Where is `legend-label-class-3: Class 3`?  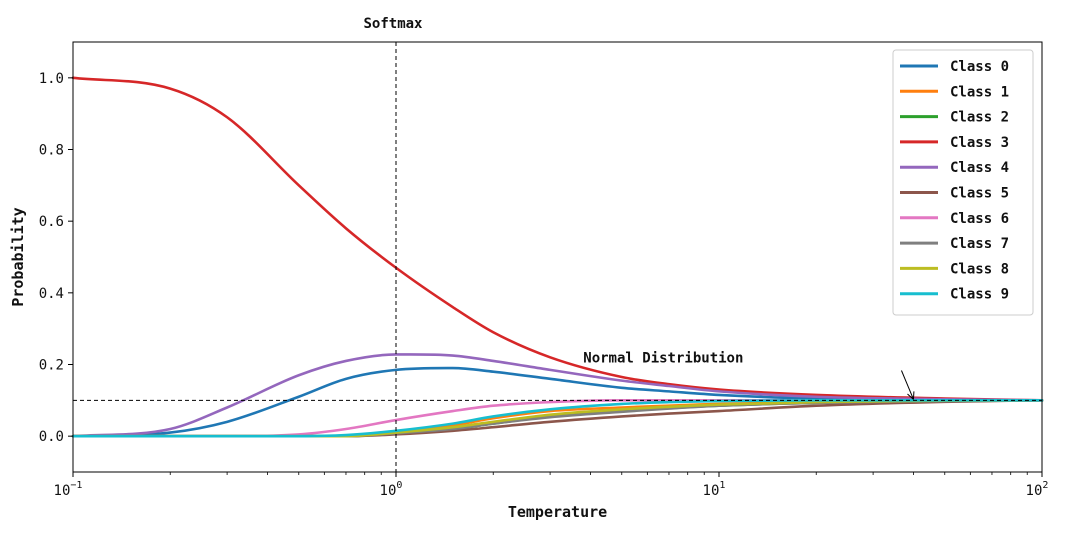
legend-label-class-3: Class 3 is located at coordinates (979, 143).